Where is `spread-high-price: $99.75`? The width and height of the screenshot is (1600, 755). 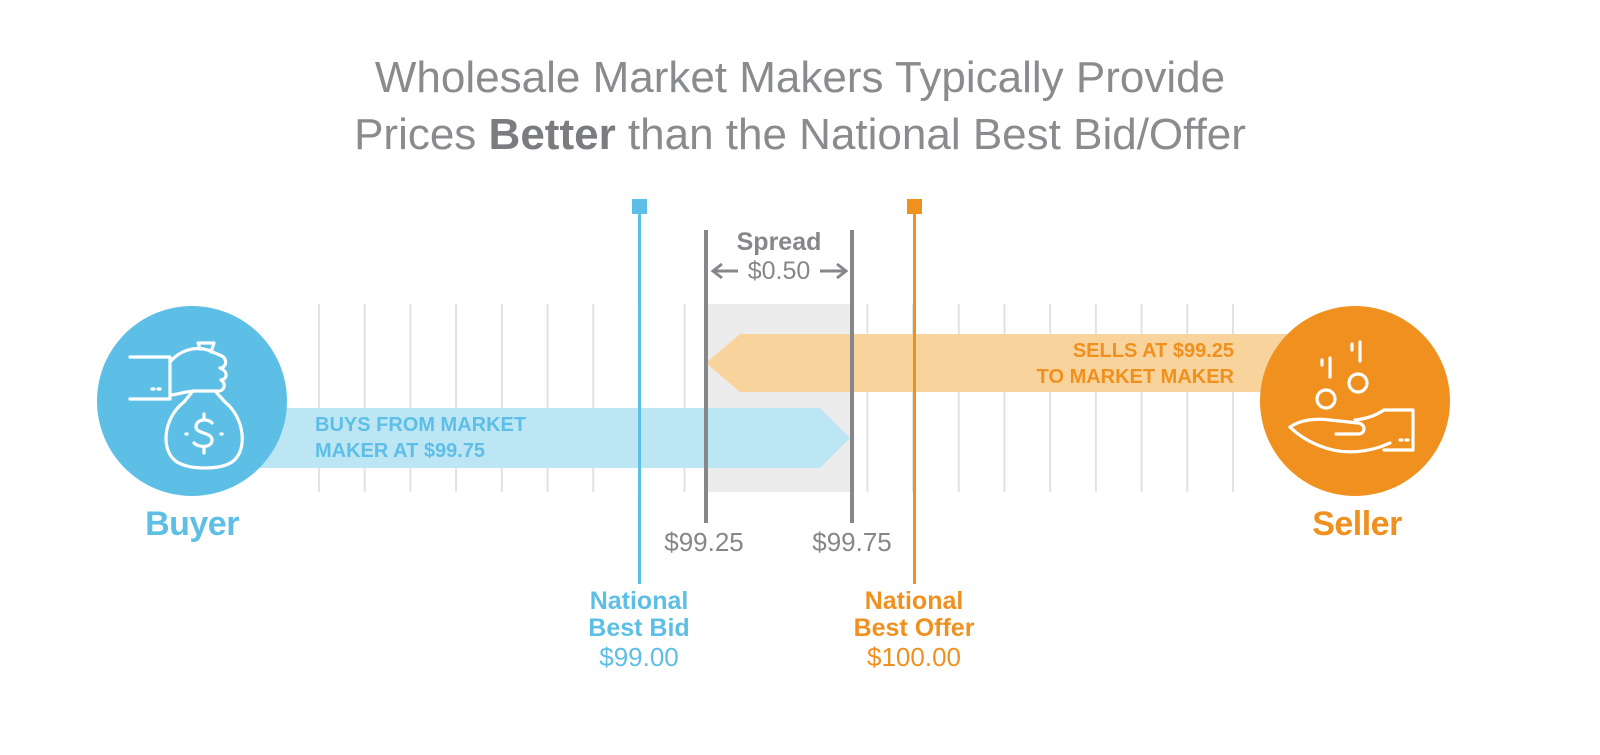
spread-high-price: $99.75 is located at coordinates (852, 542).